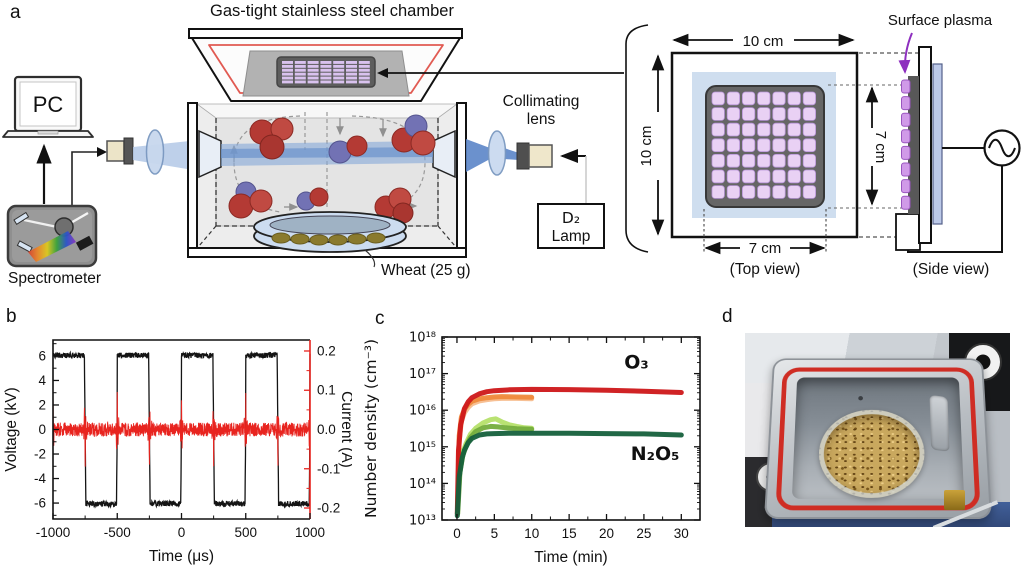  What do you see at coordinates (11, 429) in the screenshot?
I see `y-axis-label-left: Voltage (kV)` at bounding box center [11, 429].